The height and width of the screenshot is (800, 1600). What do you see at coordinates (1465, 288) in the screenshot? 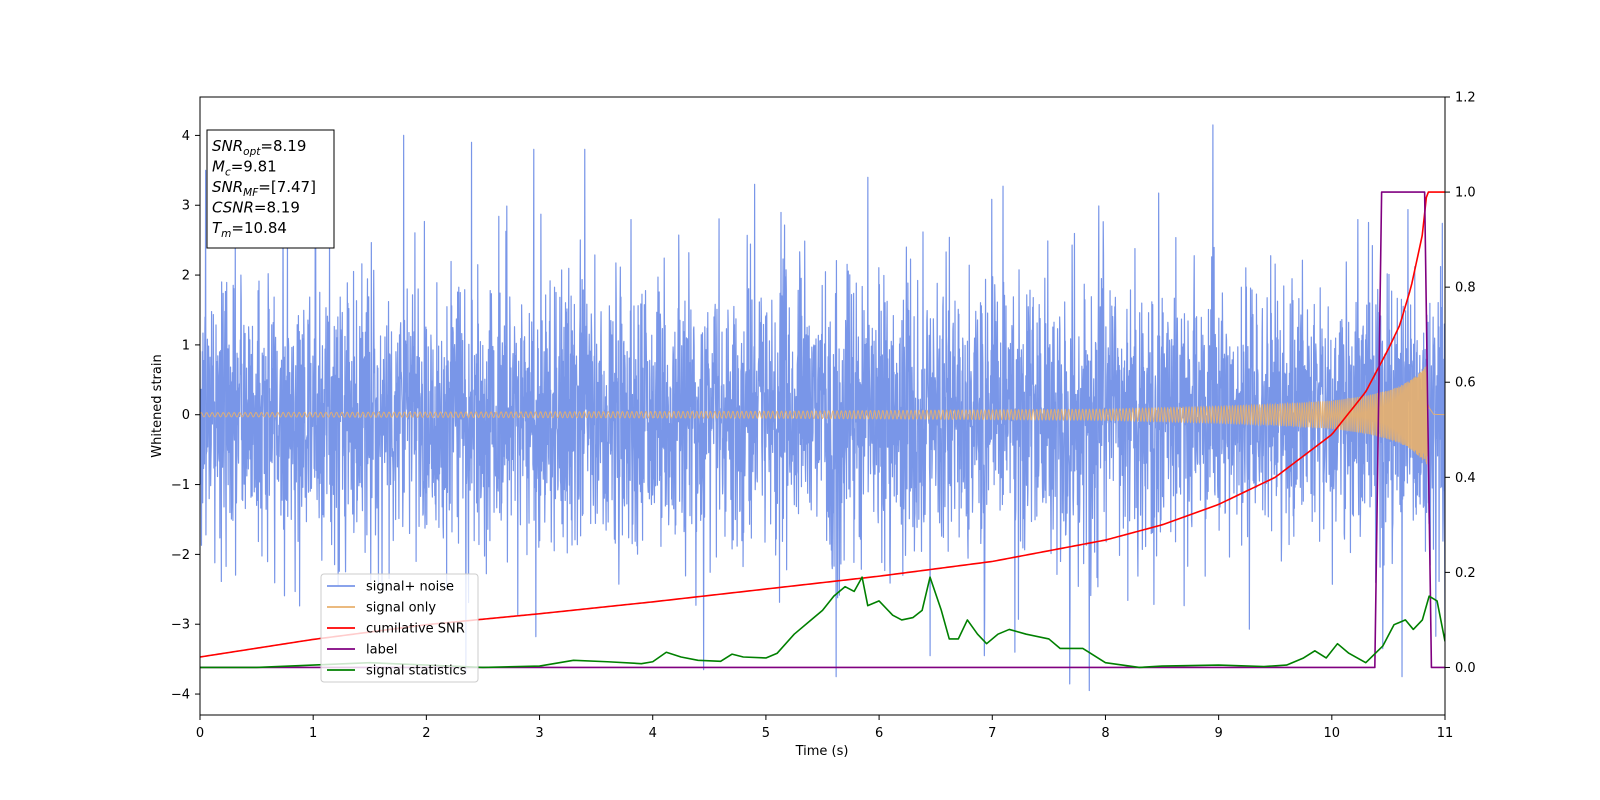
I see `y2-tick-label: 0.8` at bounding box center [1465, 288].